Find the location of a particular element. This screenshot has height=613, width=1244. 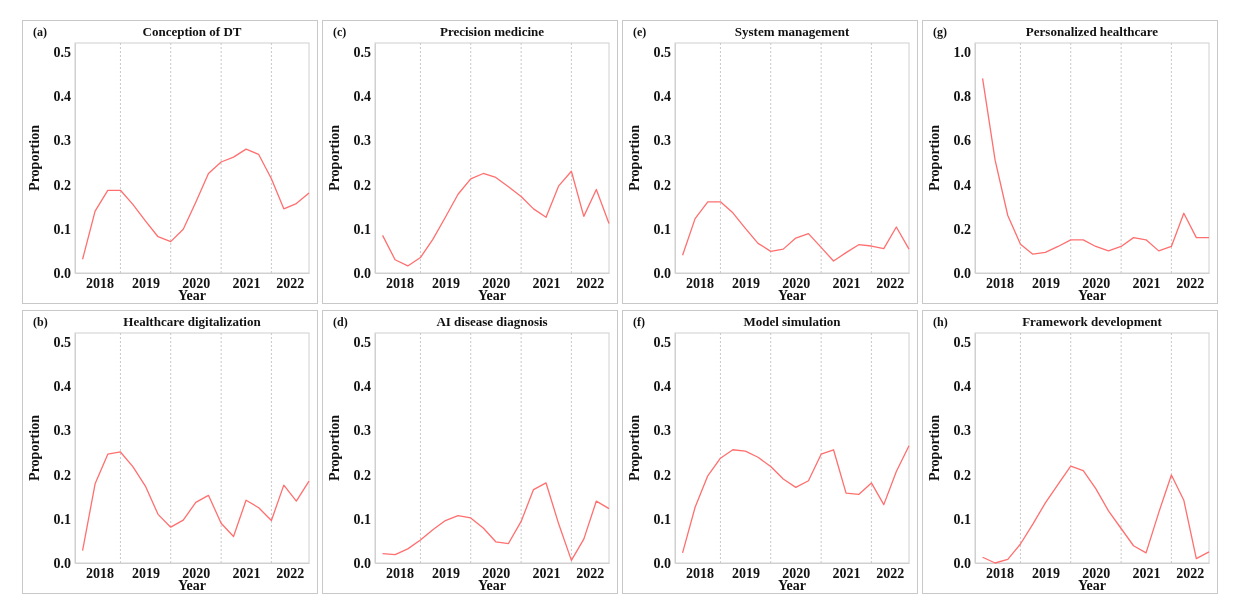

text: (d) is located at coordinates (340, 322).